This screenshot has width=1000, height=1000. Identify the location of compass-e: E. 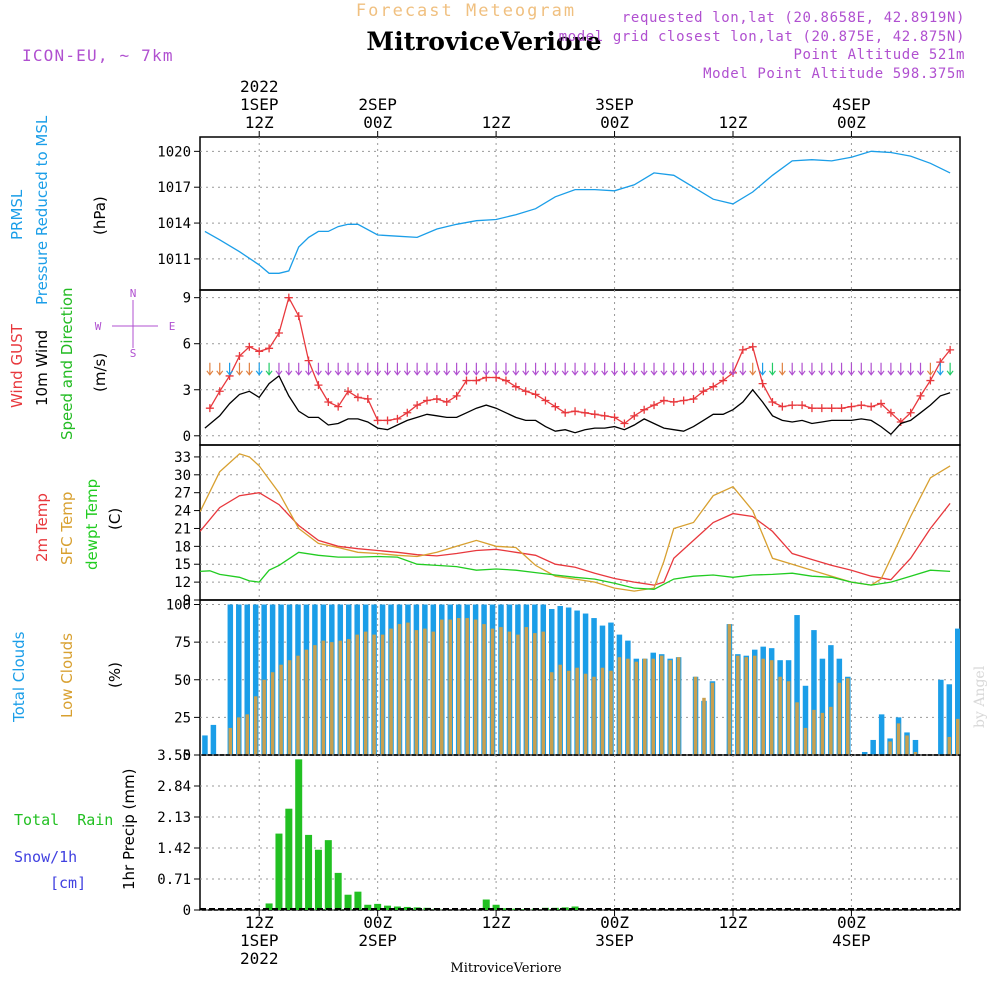
(172, 326).